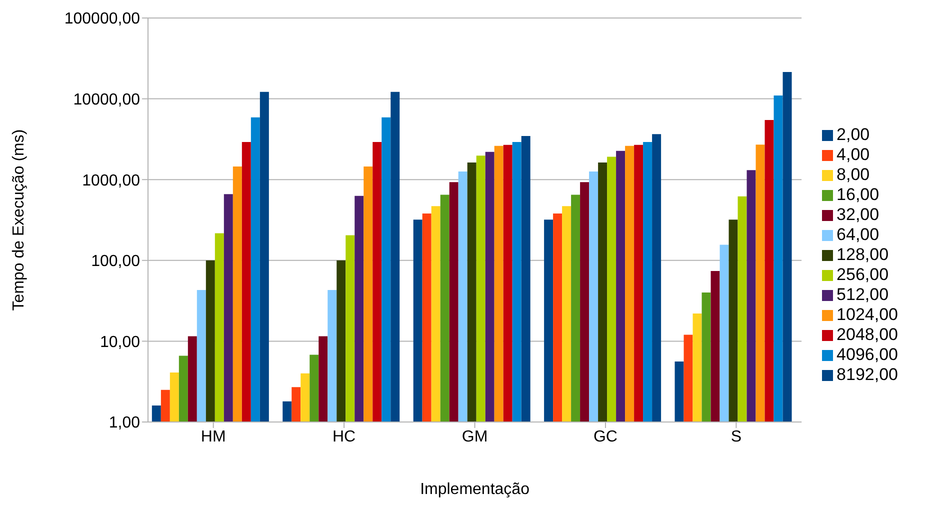 Image resolution: width=926 pixels, height=510 pixels. Describe the element at coordinates (862, 294) in the screenshot. I see `legend-label: 512,00` at that location.